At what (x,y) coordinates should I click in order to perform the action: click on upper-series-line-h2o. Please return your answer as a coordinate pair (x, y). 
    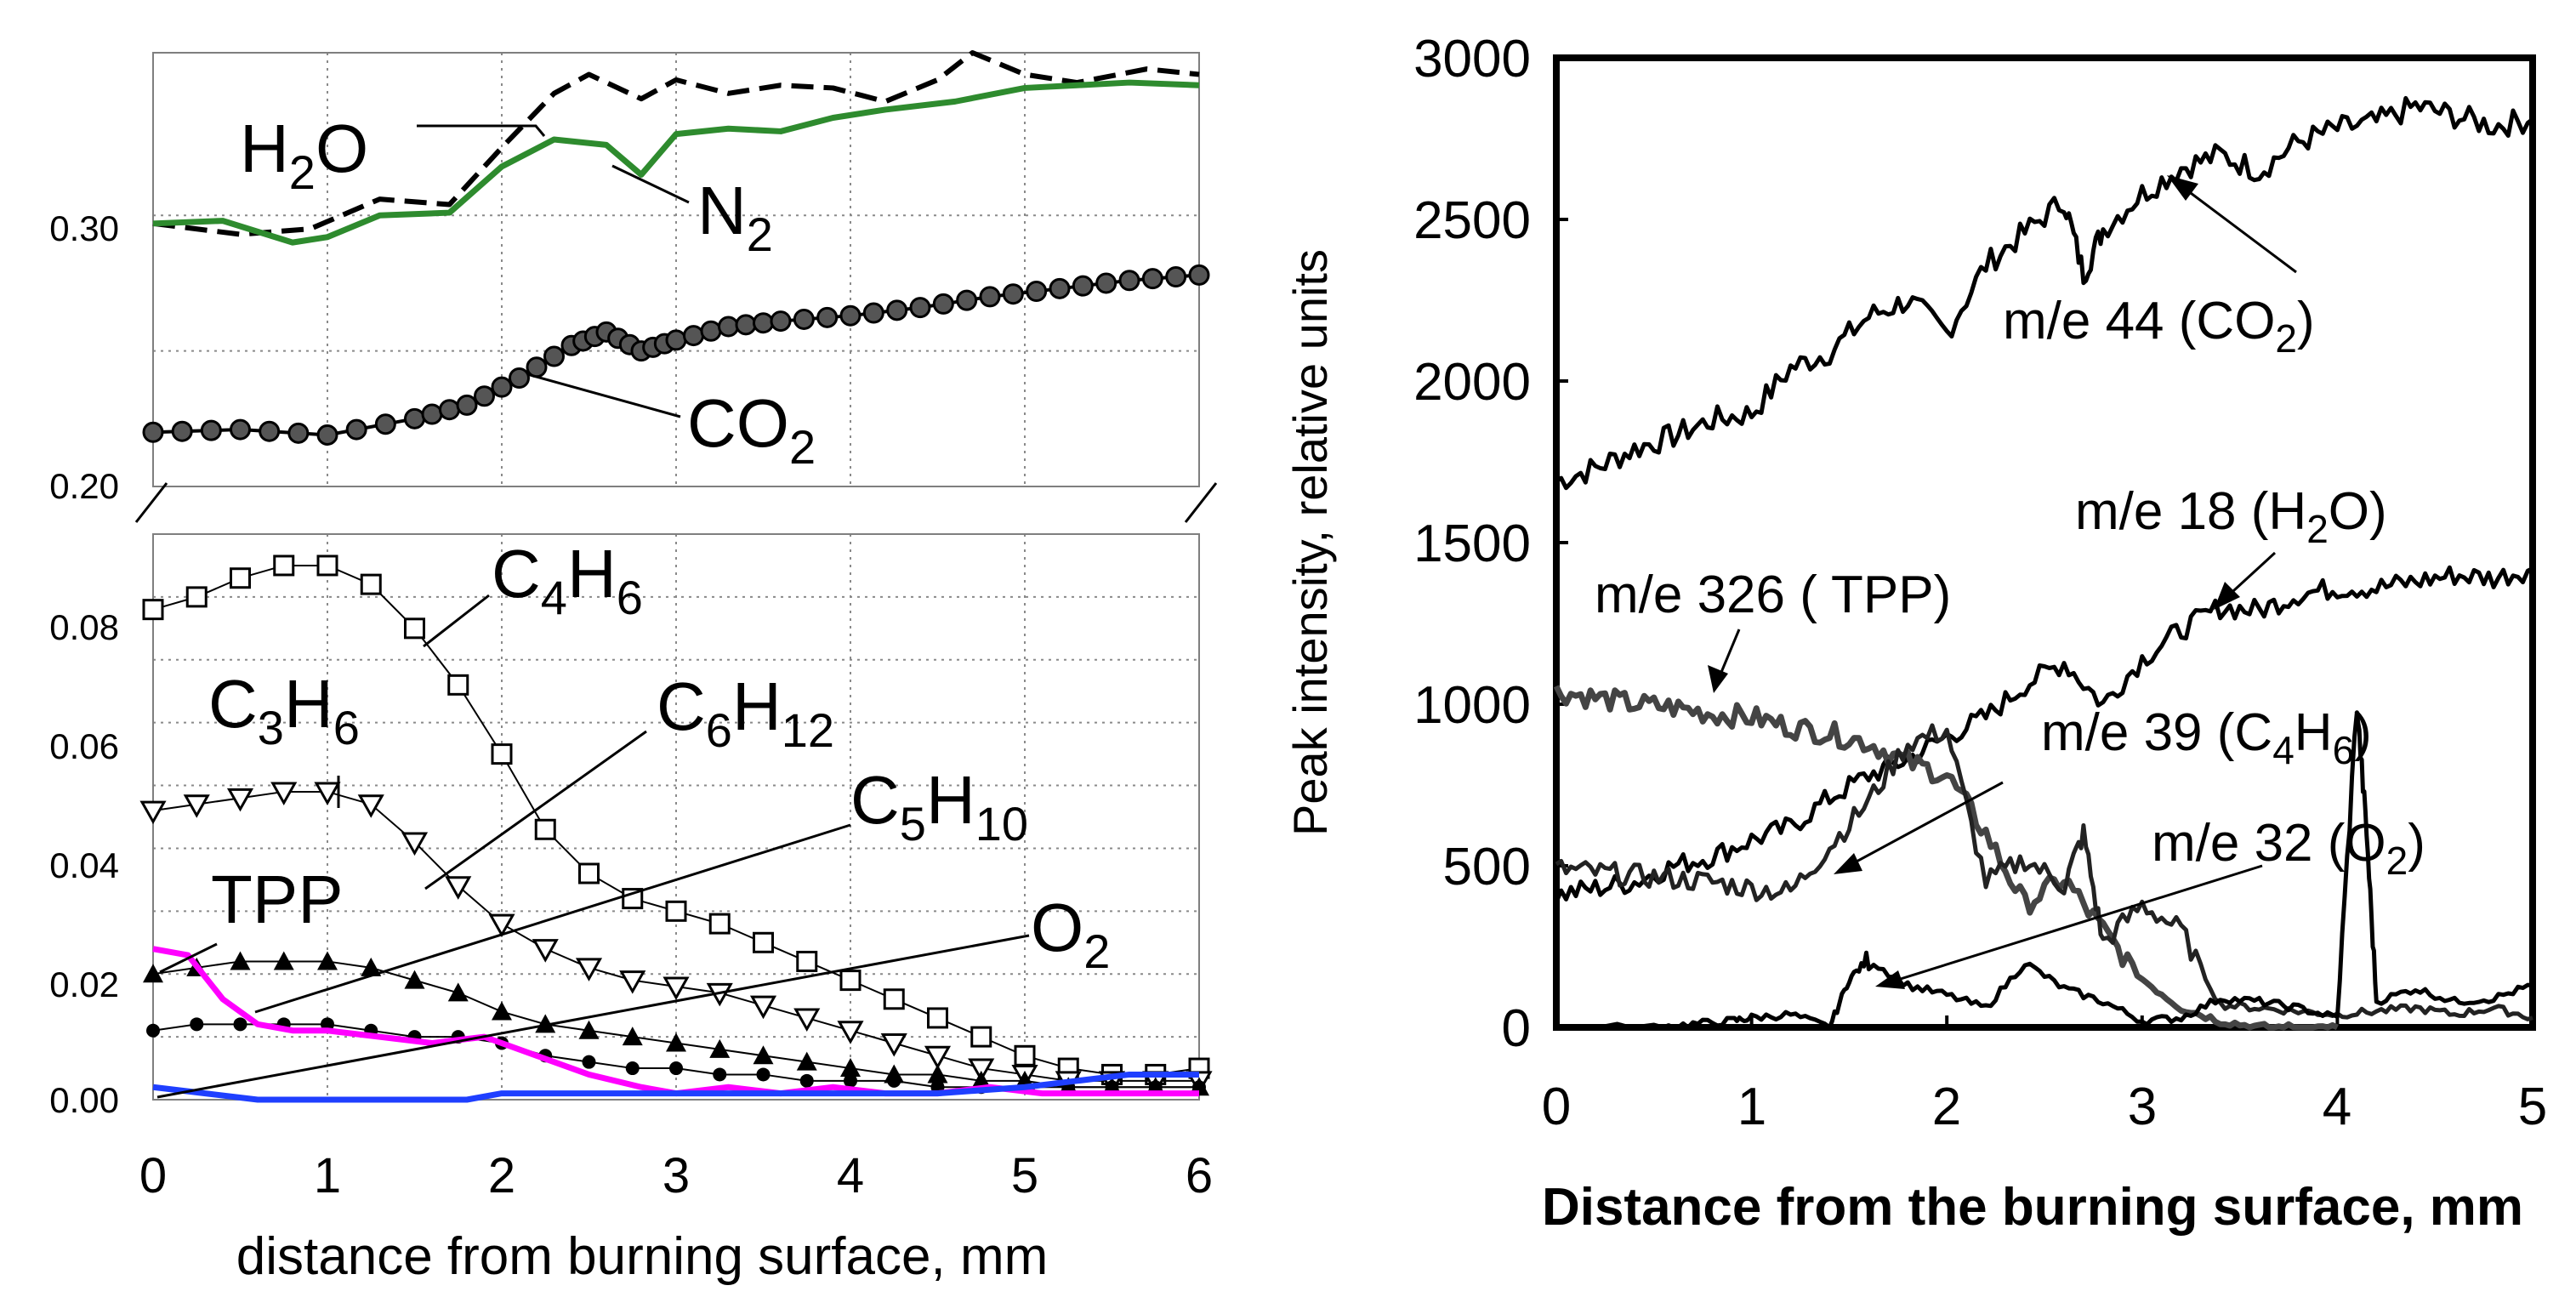
    Looking at the image, I should click on (676, 143).